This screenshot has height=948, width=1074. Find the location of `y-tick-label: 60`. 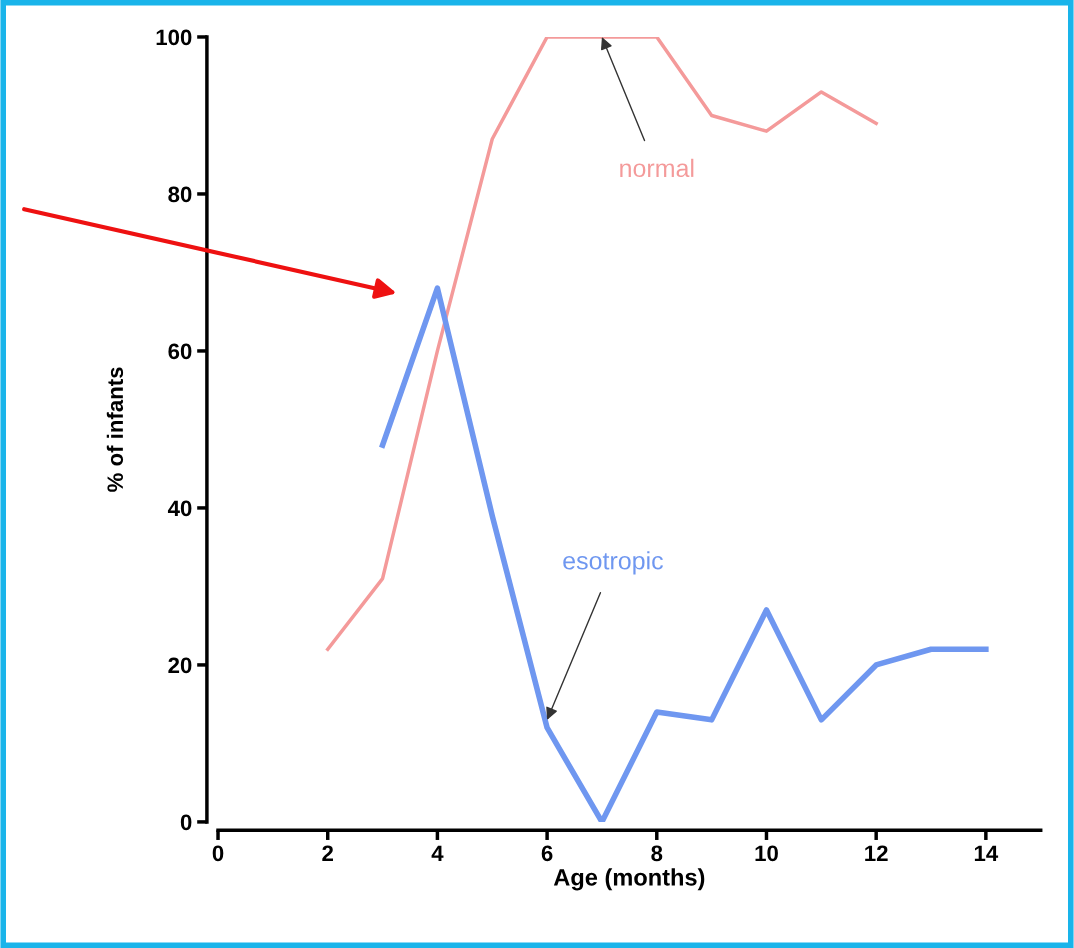

y-tick-label: 60 is located at coordinates (180, 351).